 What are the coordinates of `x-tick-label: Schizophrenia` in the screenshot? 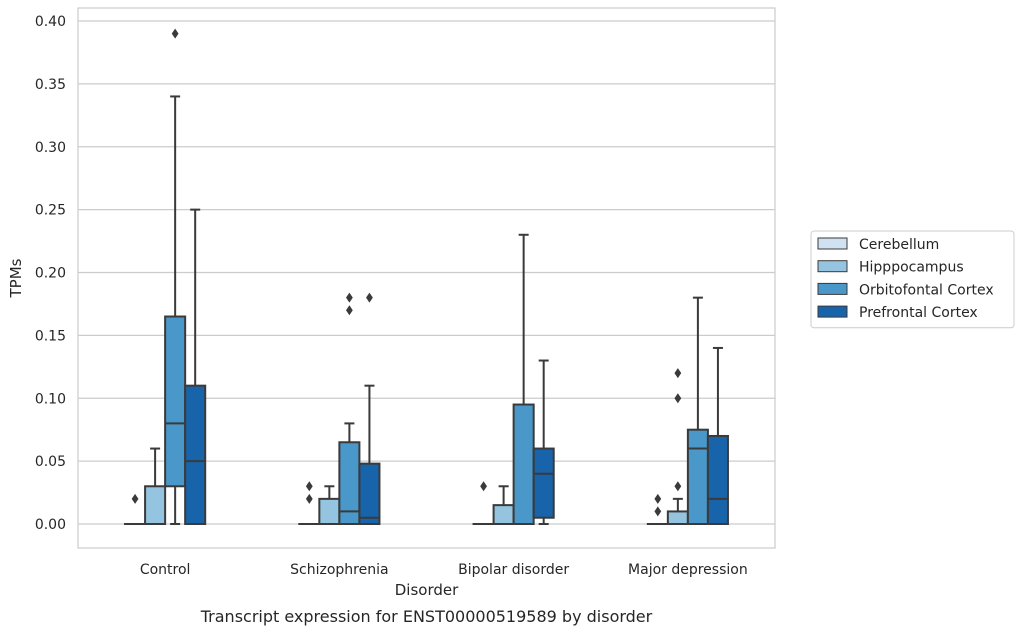 It's located at (339, 570).